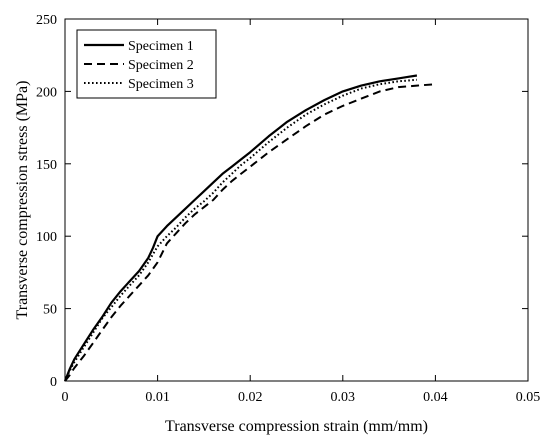 The image size is (550, 440). I want to click on y-tick-label: 200, so click(46, 92).